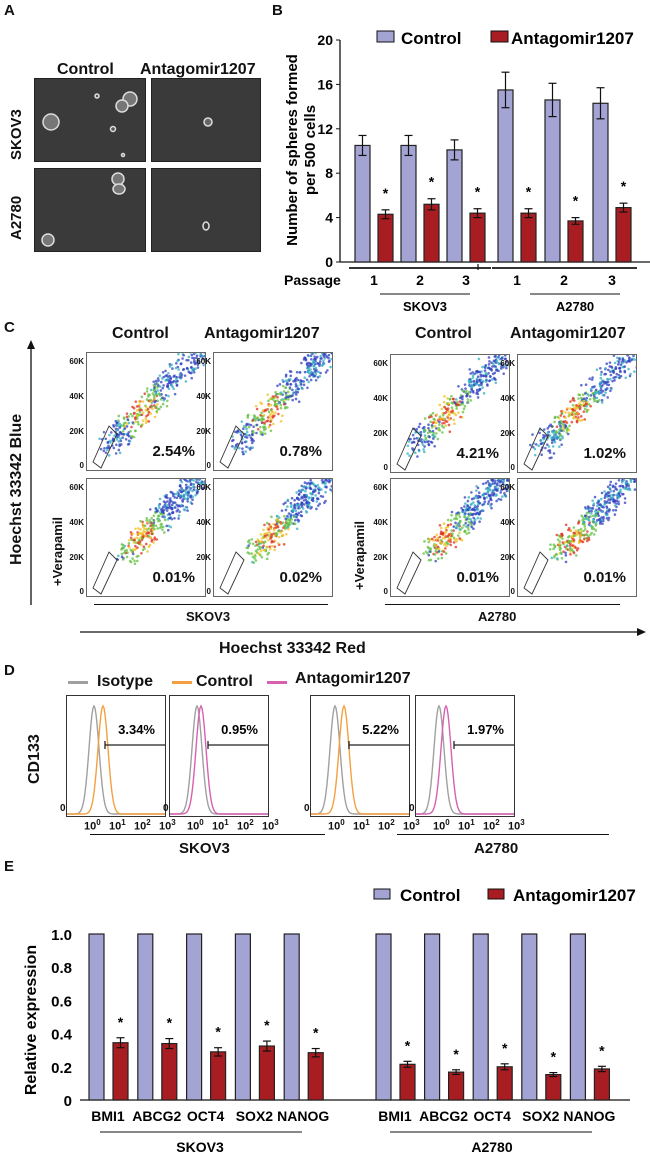 The width and height of the screenshot is (650, 1164). Describe the element at coordinates (90, 120) in the screenshot. I see `micrograph-skov3-control` at that location.